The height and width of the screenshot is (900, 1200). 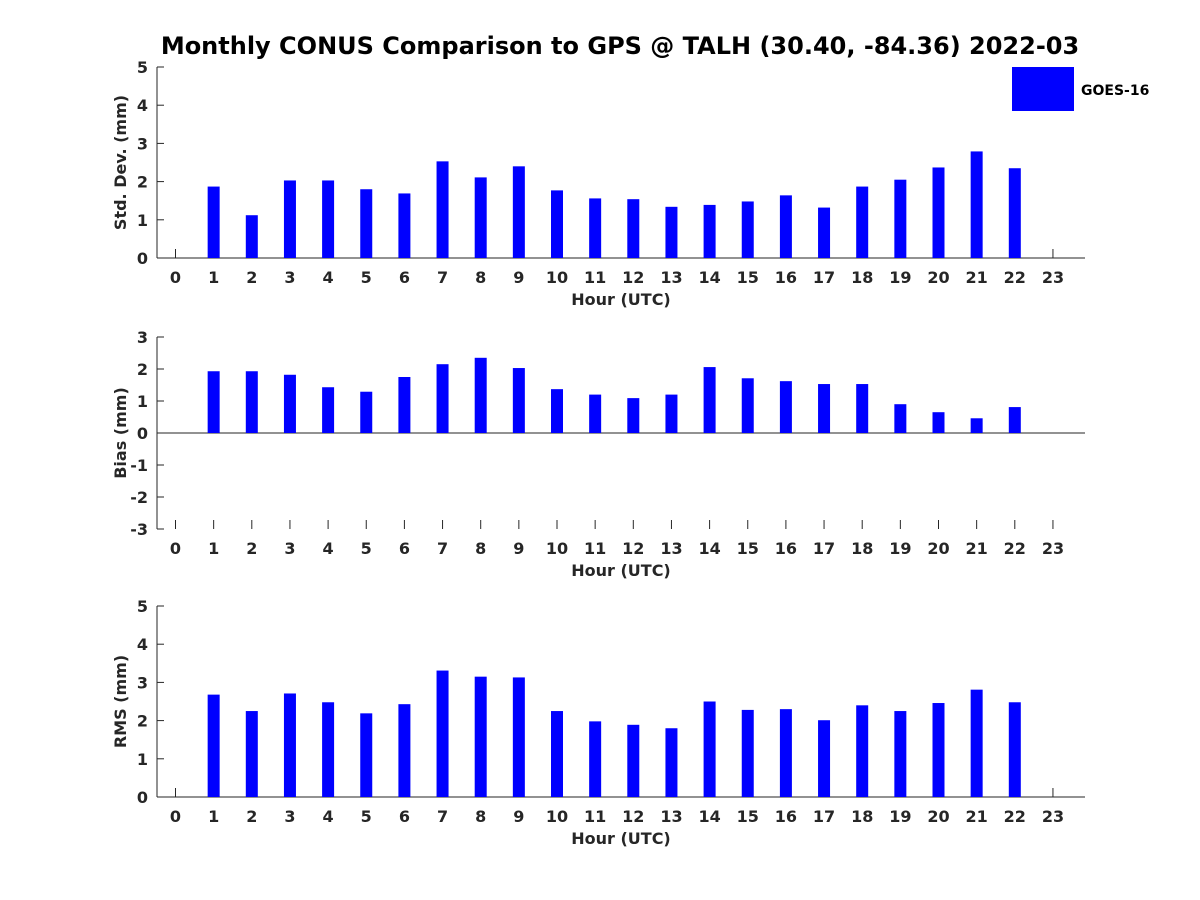 What do you see at coordinates (1015, 548) in the screenshot?
I see `bias-x-tick-label: 22` at bounding box center [1015, 548].